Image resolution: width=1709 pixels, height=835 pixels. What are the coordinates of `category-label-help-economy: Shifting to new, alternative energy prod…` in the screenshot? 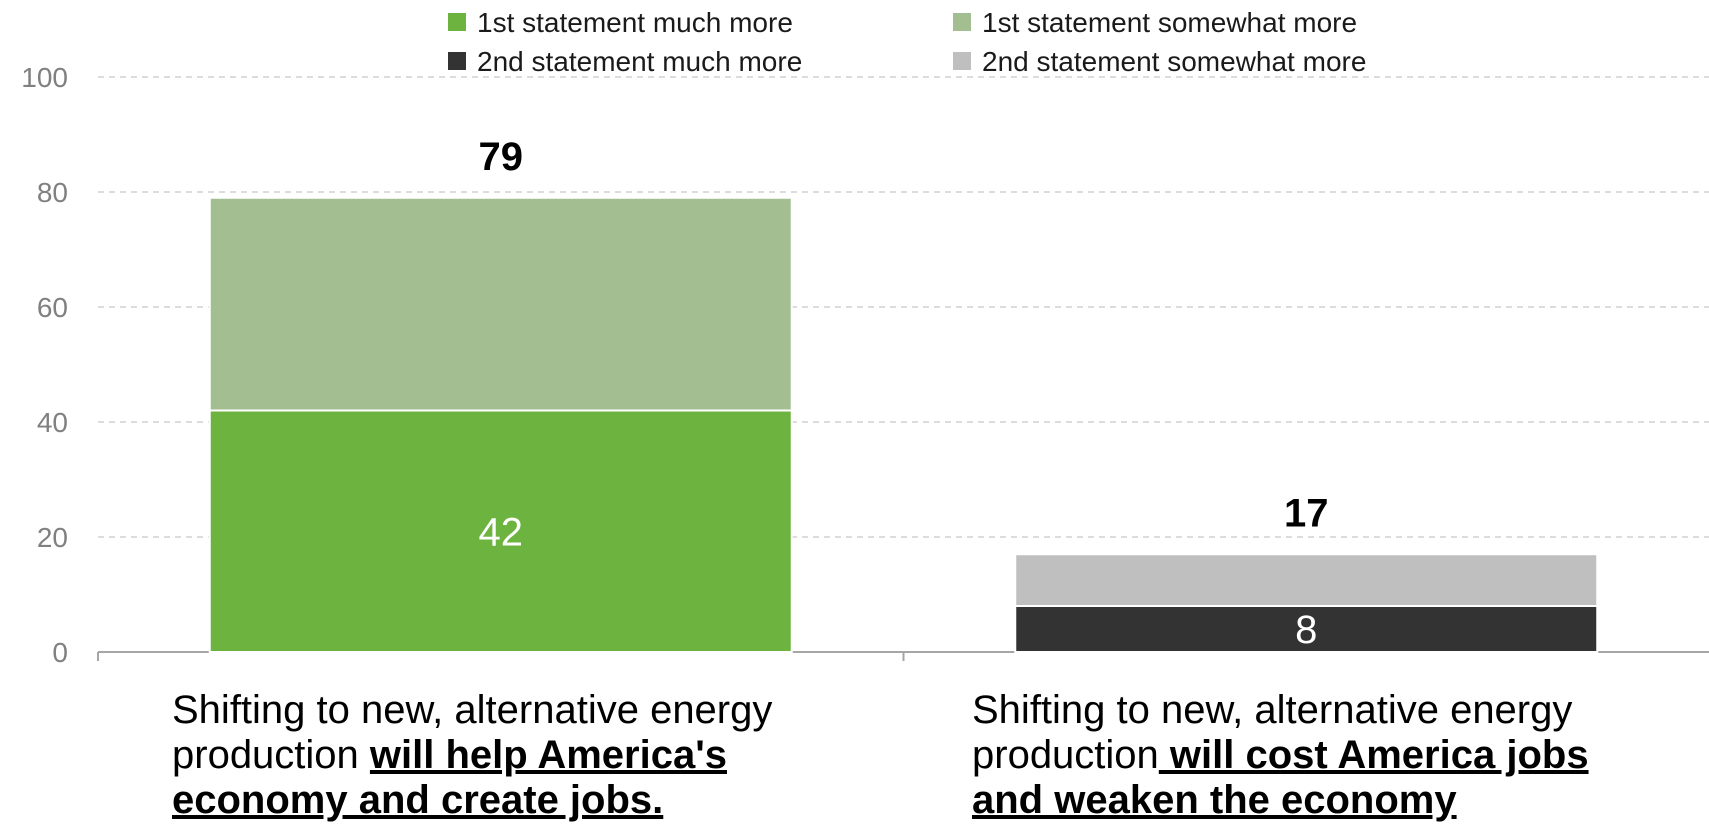 It's located at (492, 755).